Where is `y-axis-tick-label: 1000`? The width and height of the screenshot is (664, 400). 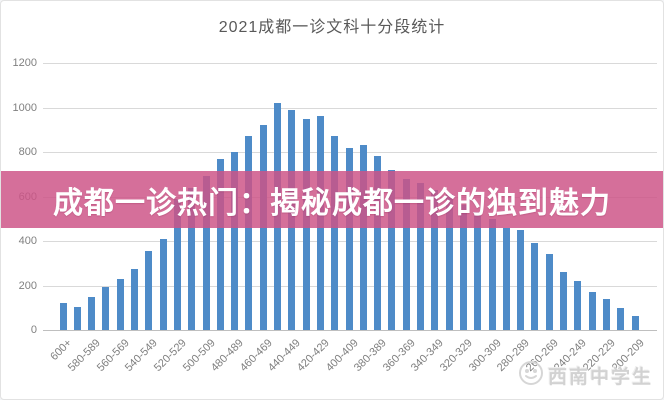
y-axis-tick-label: 1000 is located at coordinates (24, 108).